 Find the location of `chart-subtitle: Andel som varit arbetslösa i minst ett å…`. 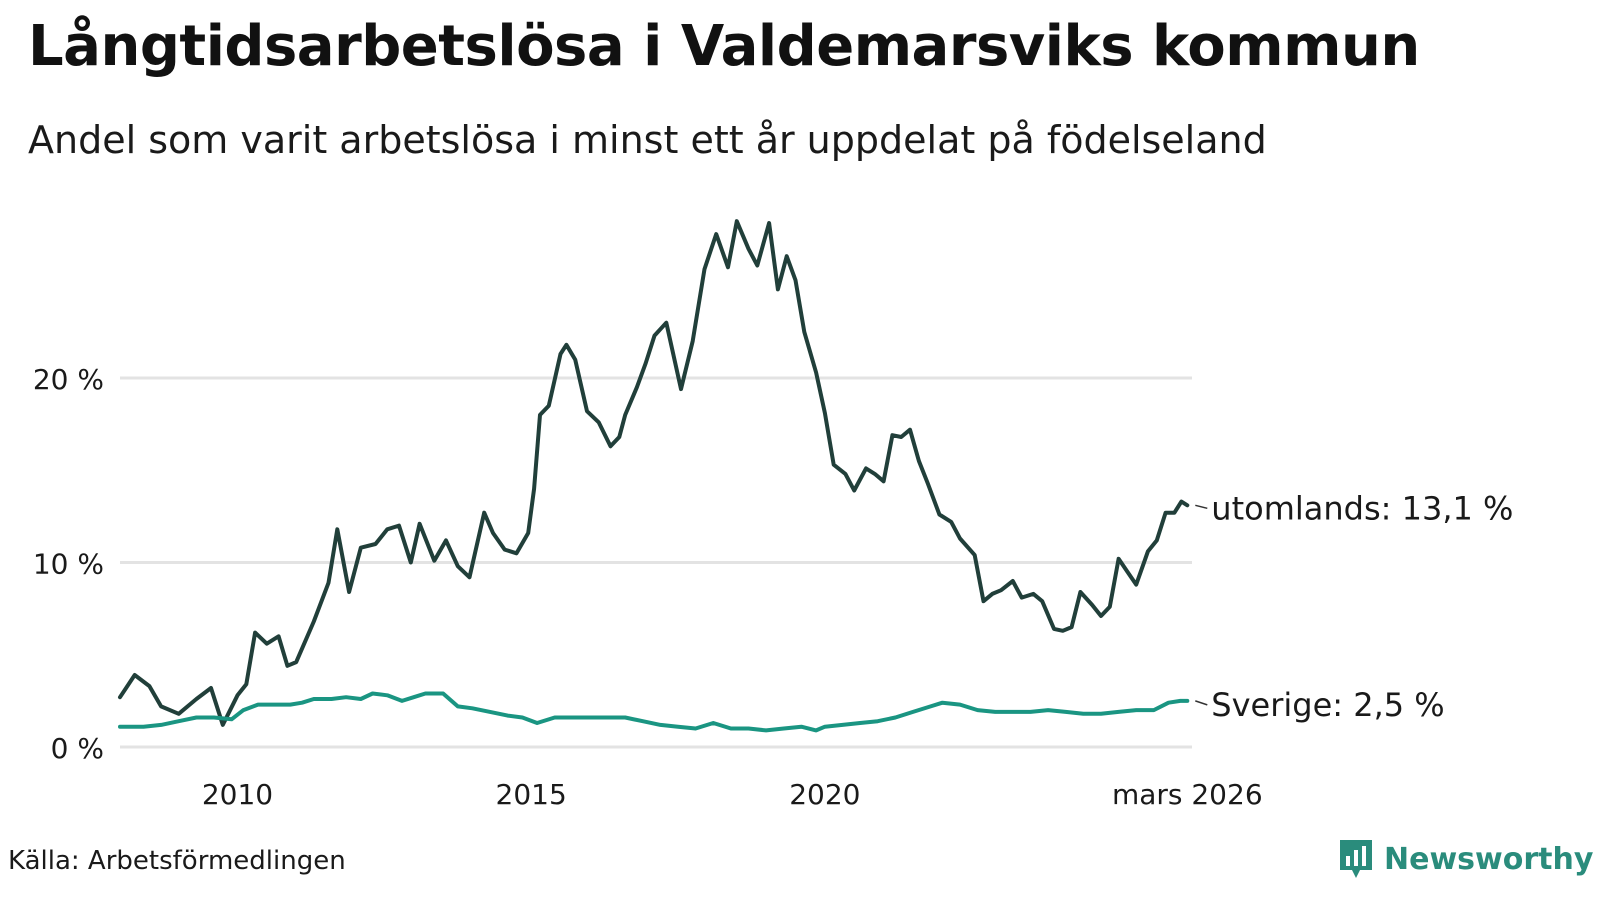

chart-subtitle: Andel som varit arbetslösa i minst ett å… is located at coordinates (647, 140).